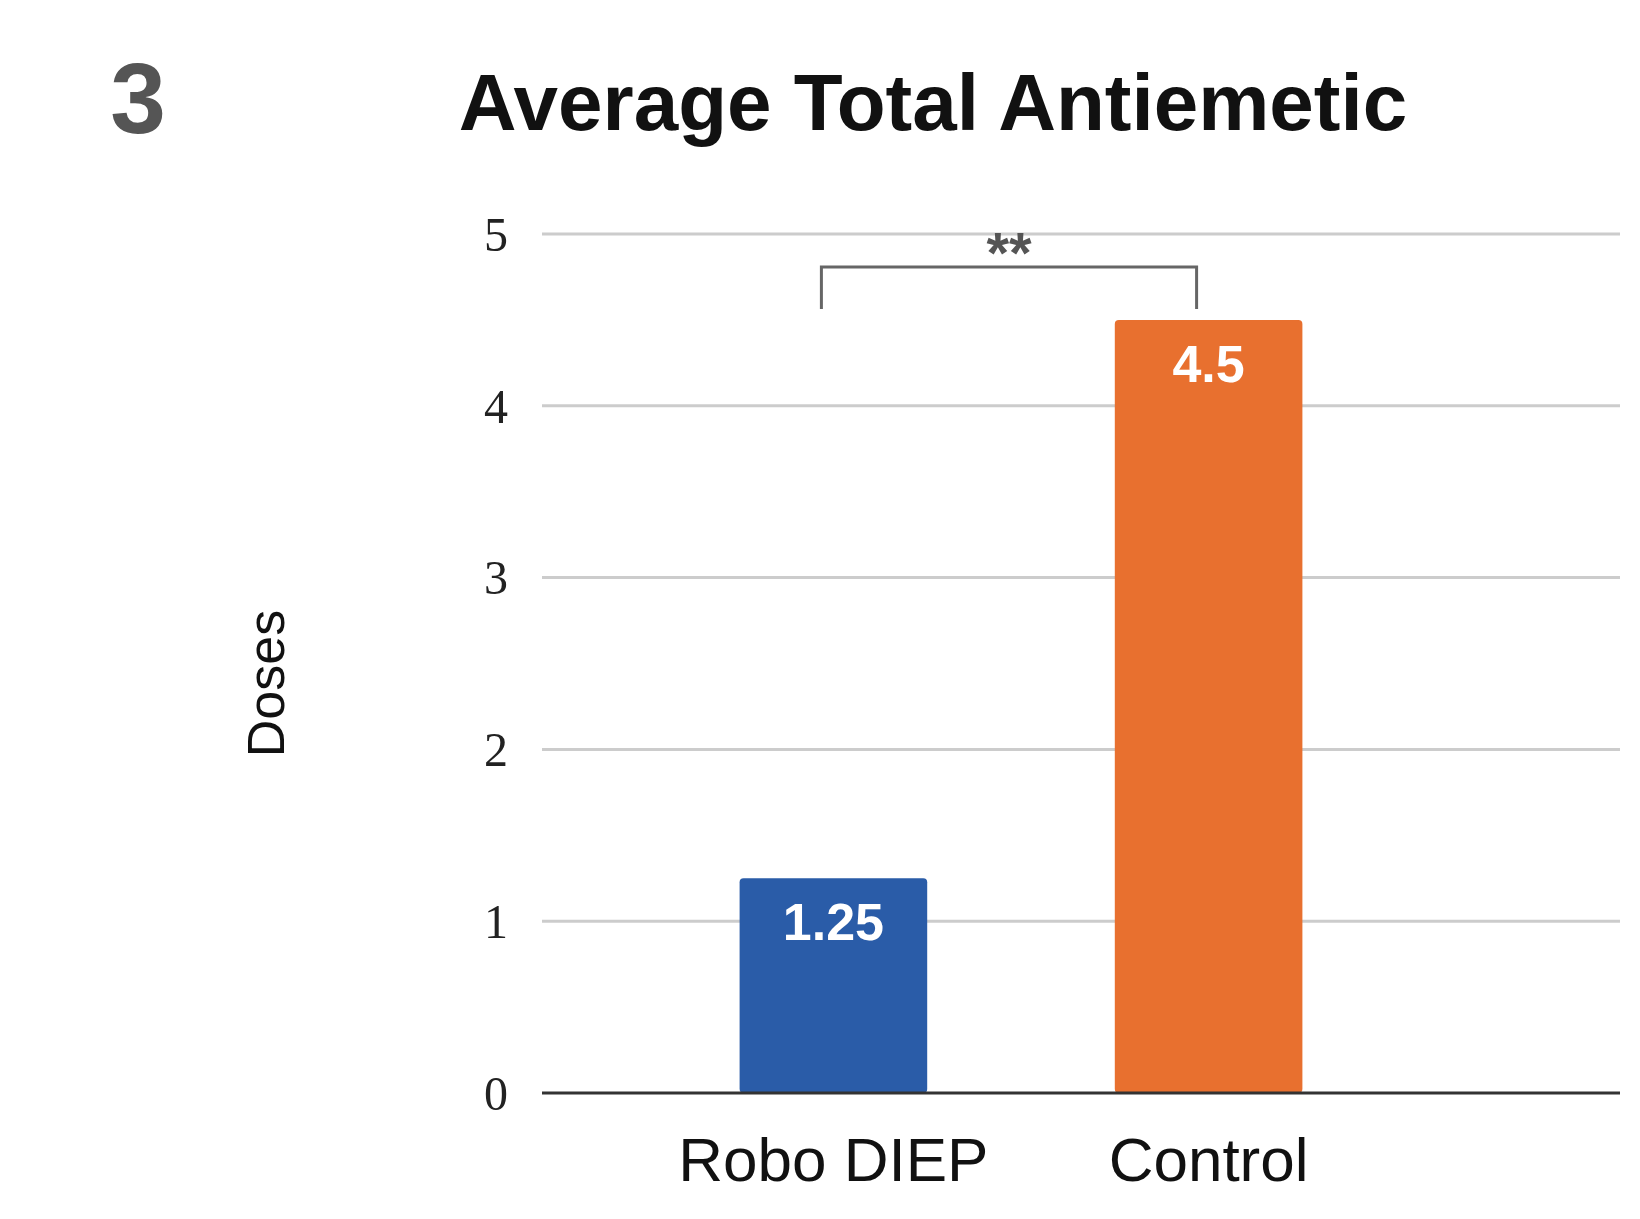 The width and height of the screenshot is (1640, 1219). Describe the element at coordinates (496, 234) in the screenshot. I see `y-tick-label: 5` at that location.